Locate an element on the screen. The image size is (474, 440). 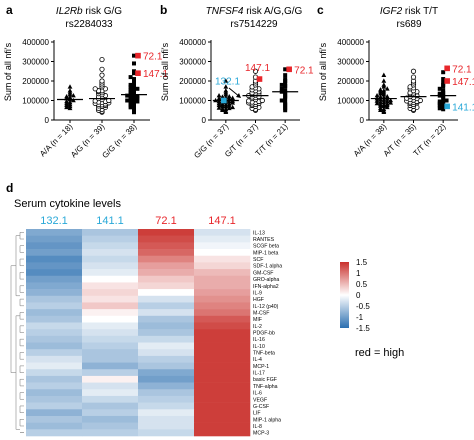
red-high-note: red = high is located at coordinates (379, 353).